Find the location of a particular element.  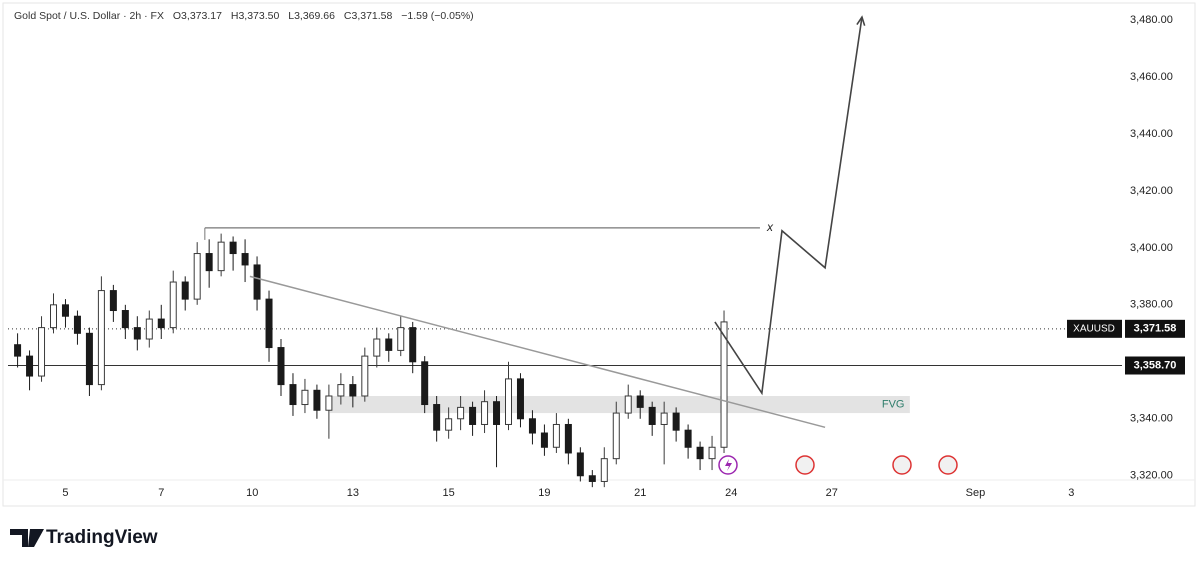

event-icons is located at coordinates (838, 465).